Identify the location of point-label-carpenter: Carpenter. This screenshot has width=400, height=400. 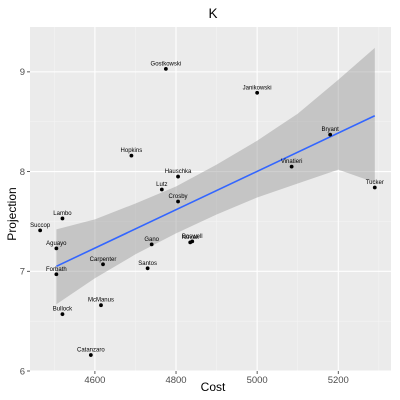
(103, 260).